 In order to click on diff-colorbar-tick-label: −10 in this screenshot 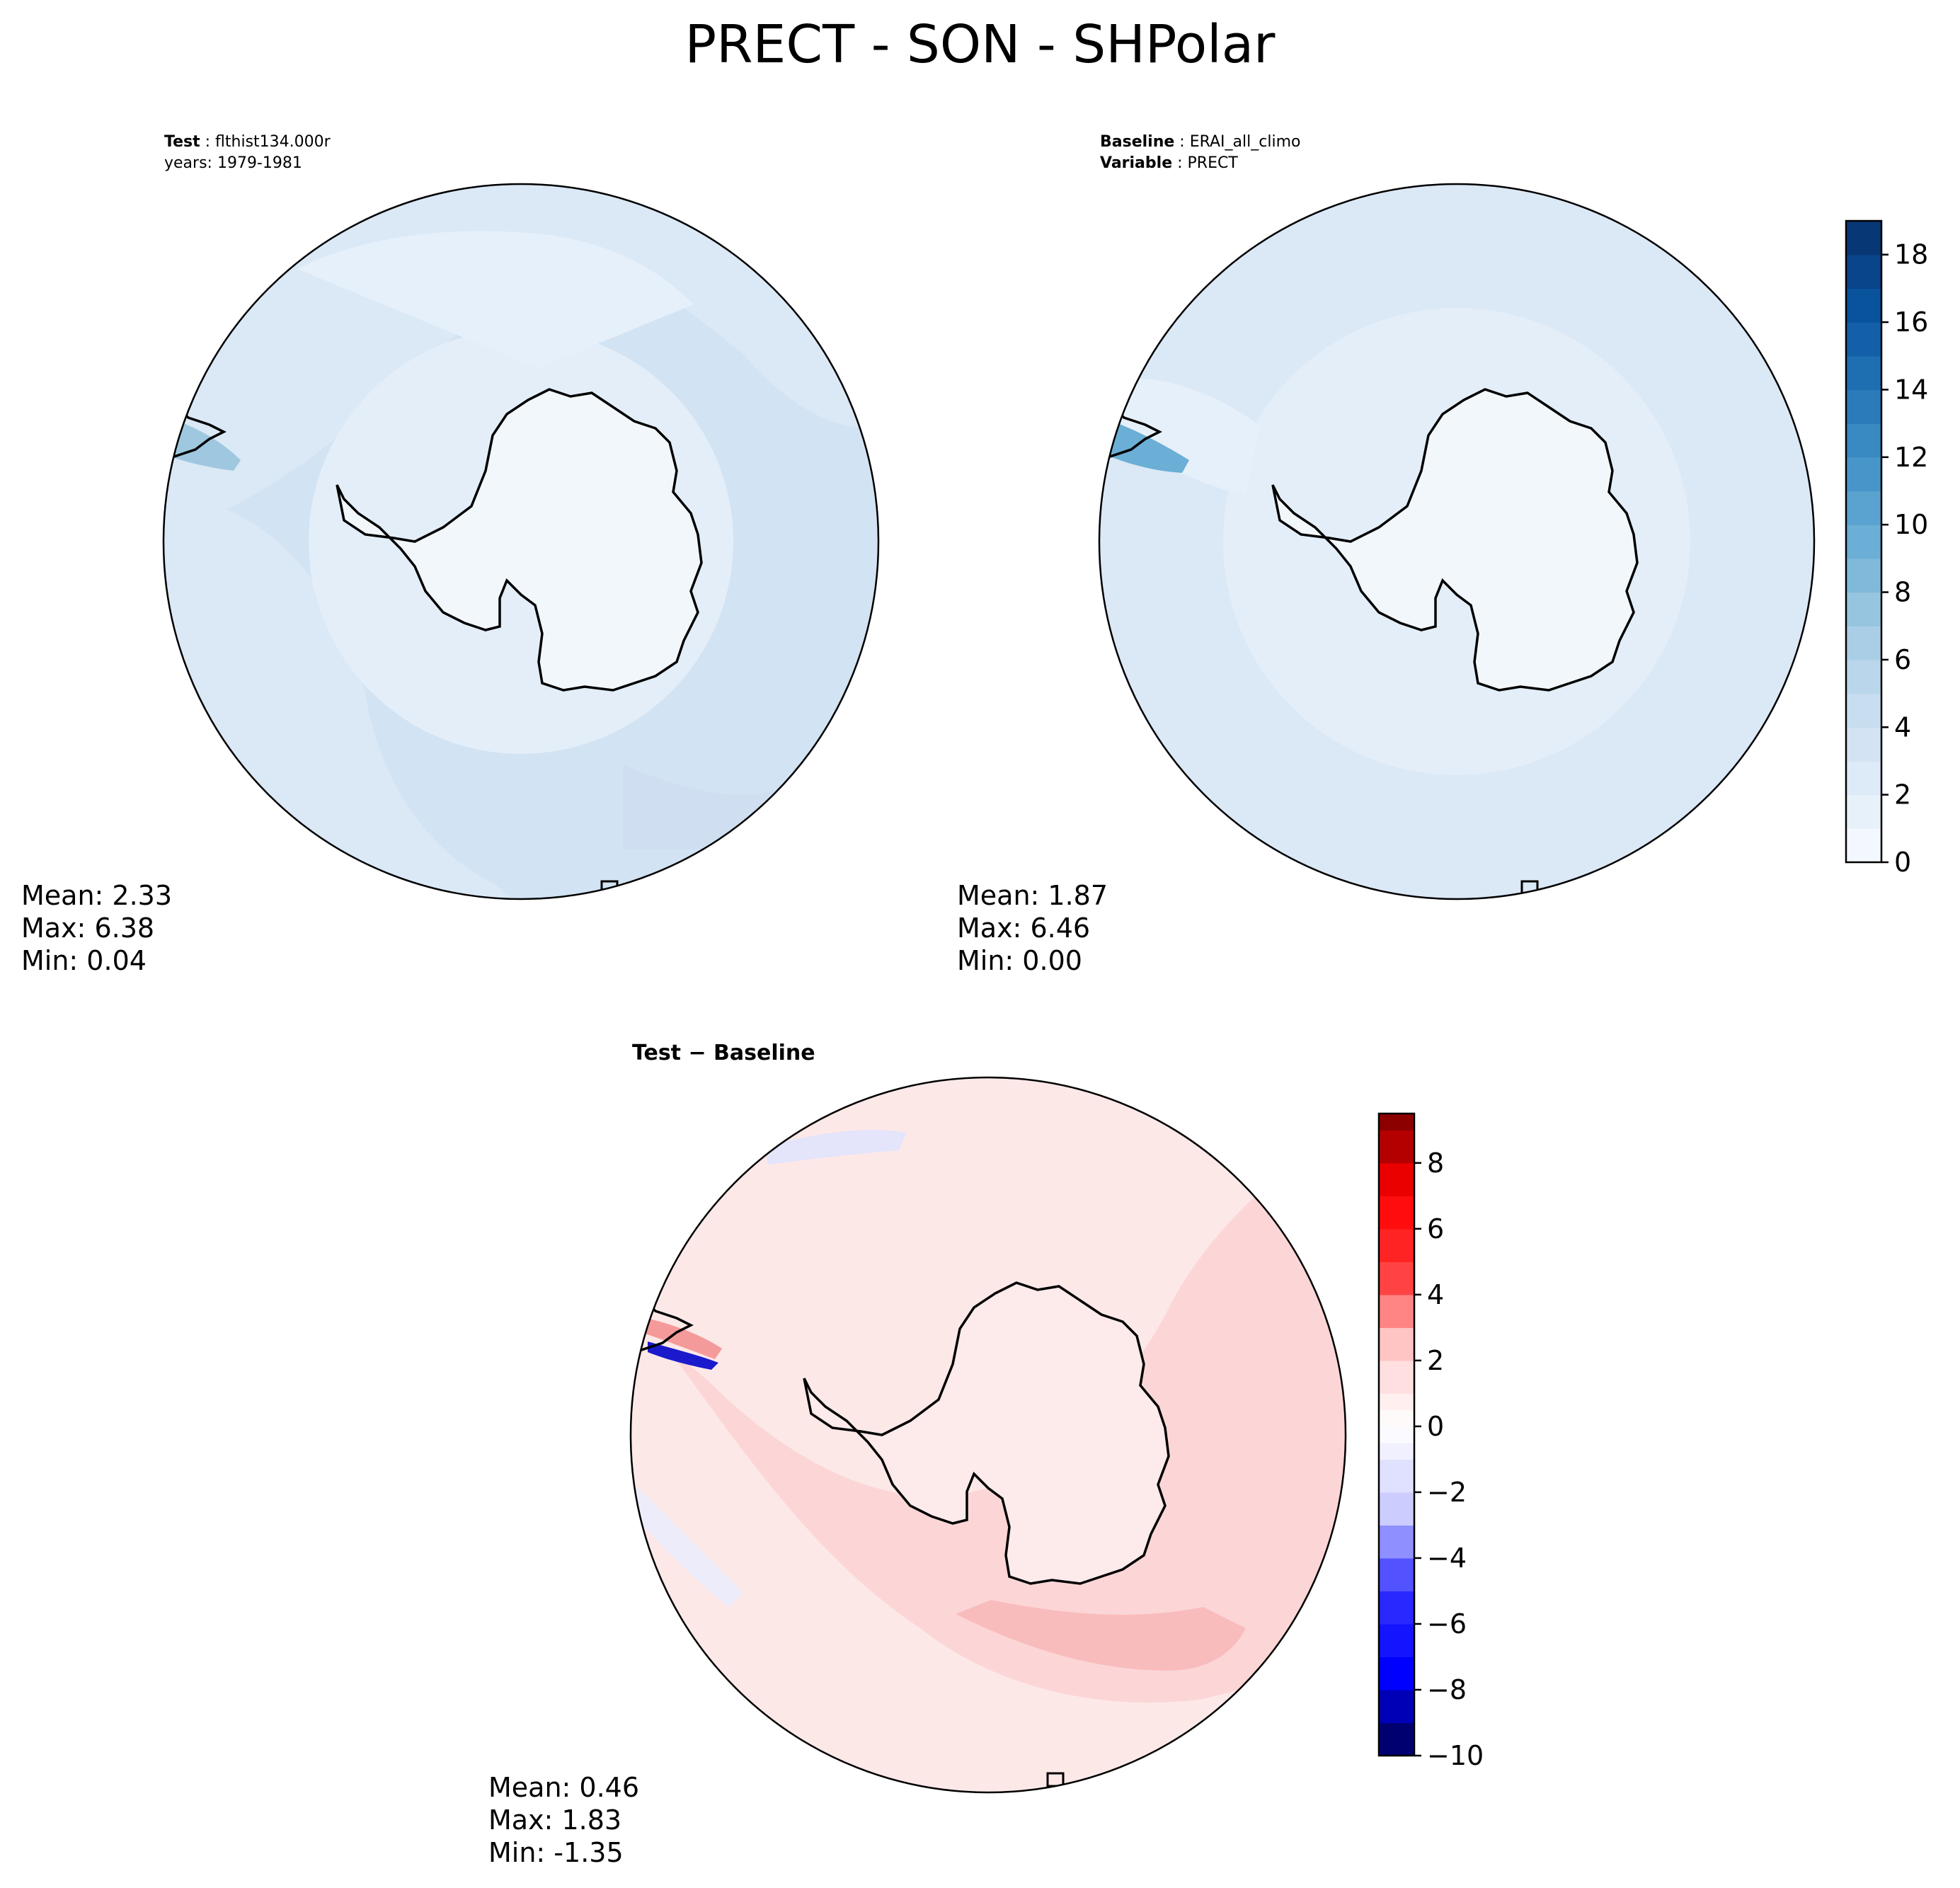, I will do `click(1455, 1756)`.